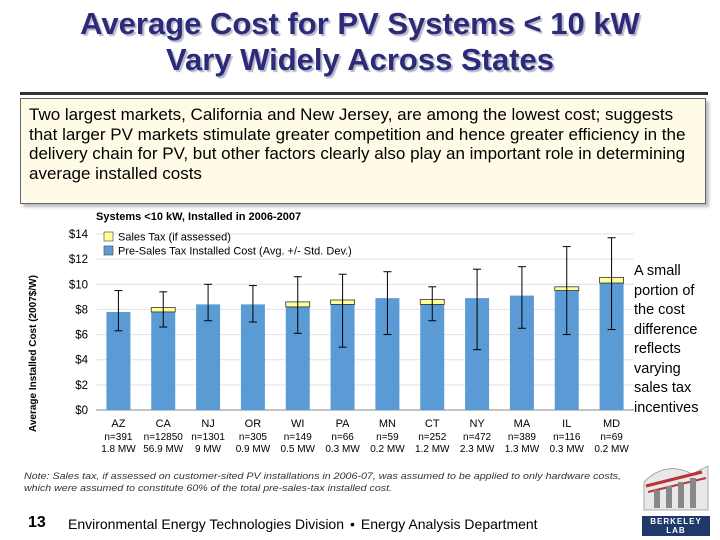 The image size is (720, 540). Describe the element at coordinates (611, 437) in the screenshot. I see `x-n-label: n=69` at that location.